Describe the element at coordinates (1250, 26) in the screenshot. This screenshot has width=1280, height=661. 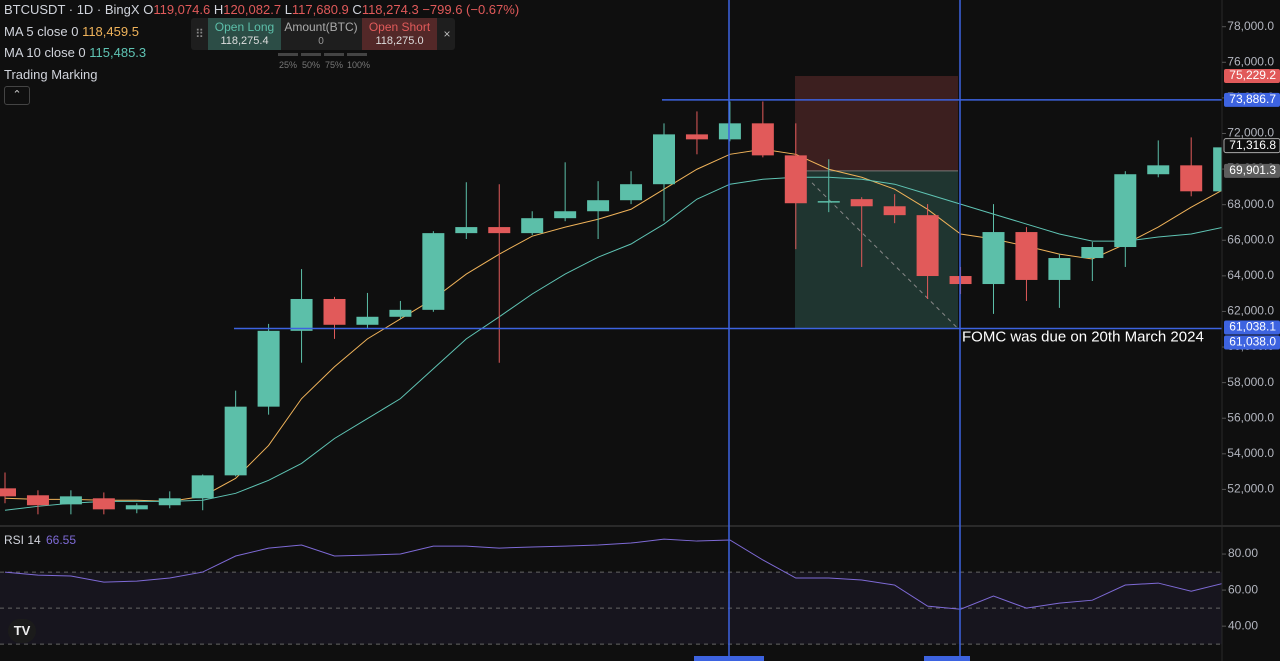
I see `y-tick-label: 78,000.0` at that location.